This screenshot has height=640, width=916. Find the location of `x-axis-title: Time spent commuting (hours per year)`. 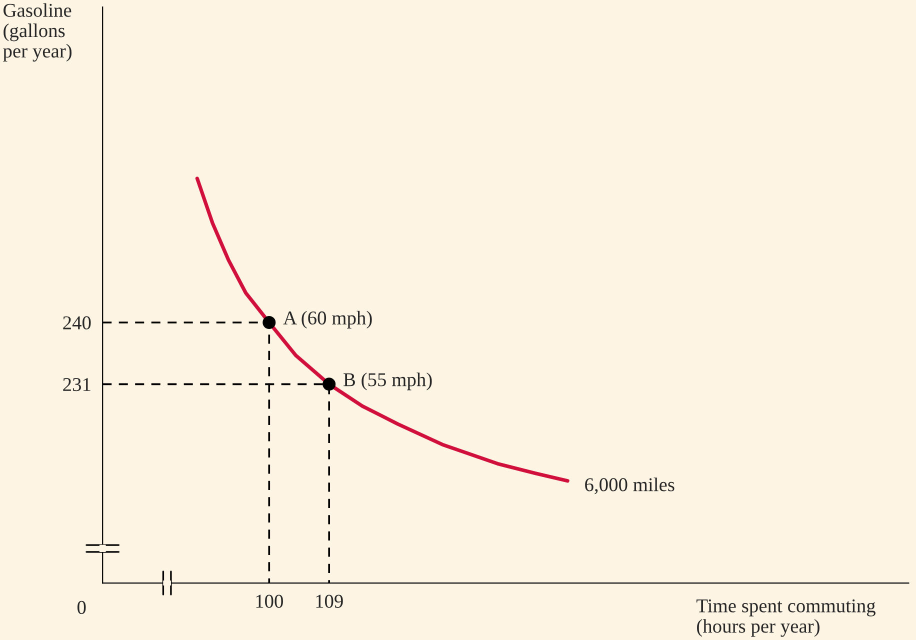

x-axis-title: Time spent commuting (hours per year) is located at coordinates (786, 618).